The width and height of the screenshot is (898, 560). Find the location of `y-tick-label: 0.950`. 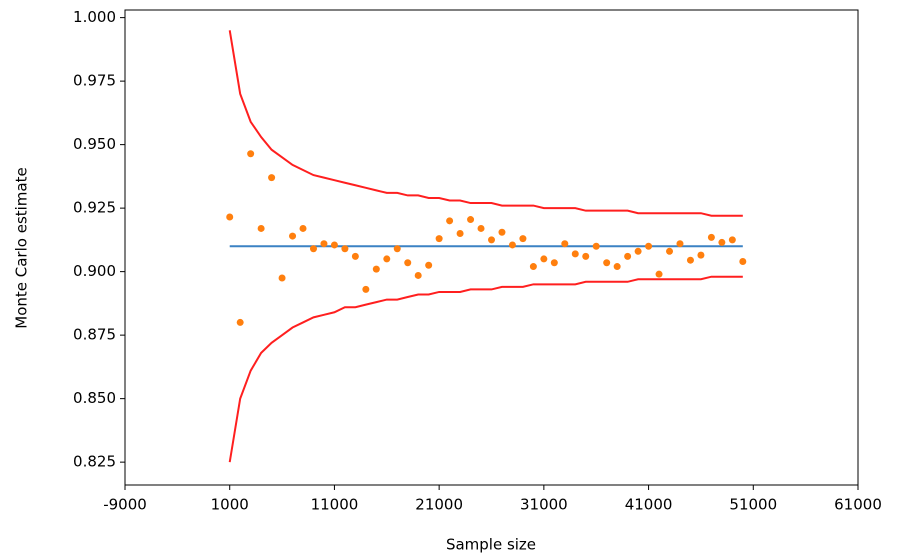

y-tick-label: 0.950 is located at coordinates (94, 144).